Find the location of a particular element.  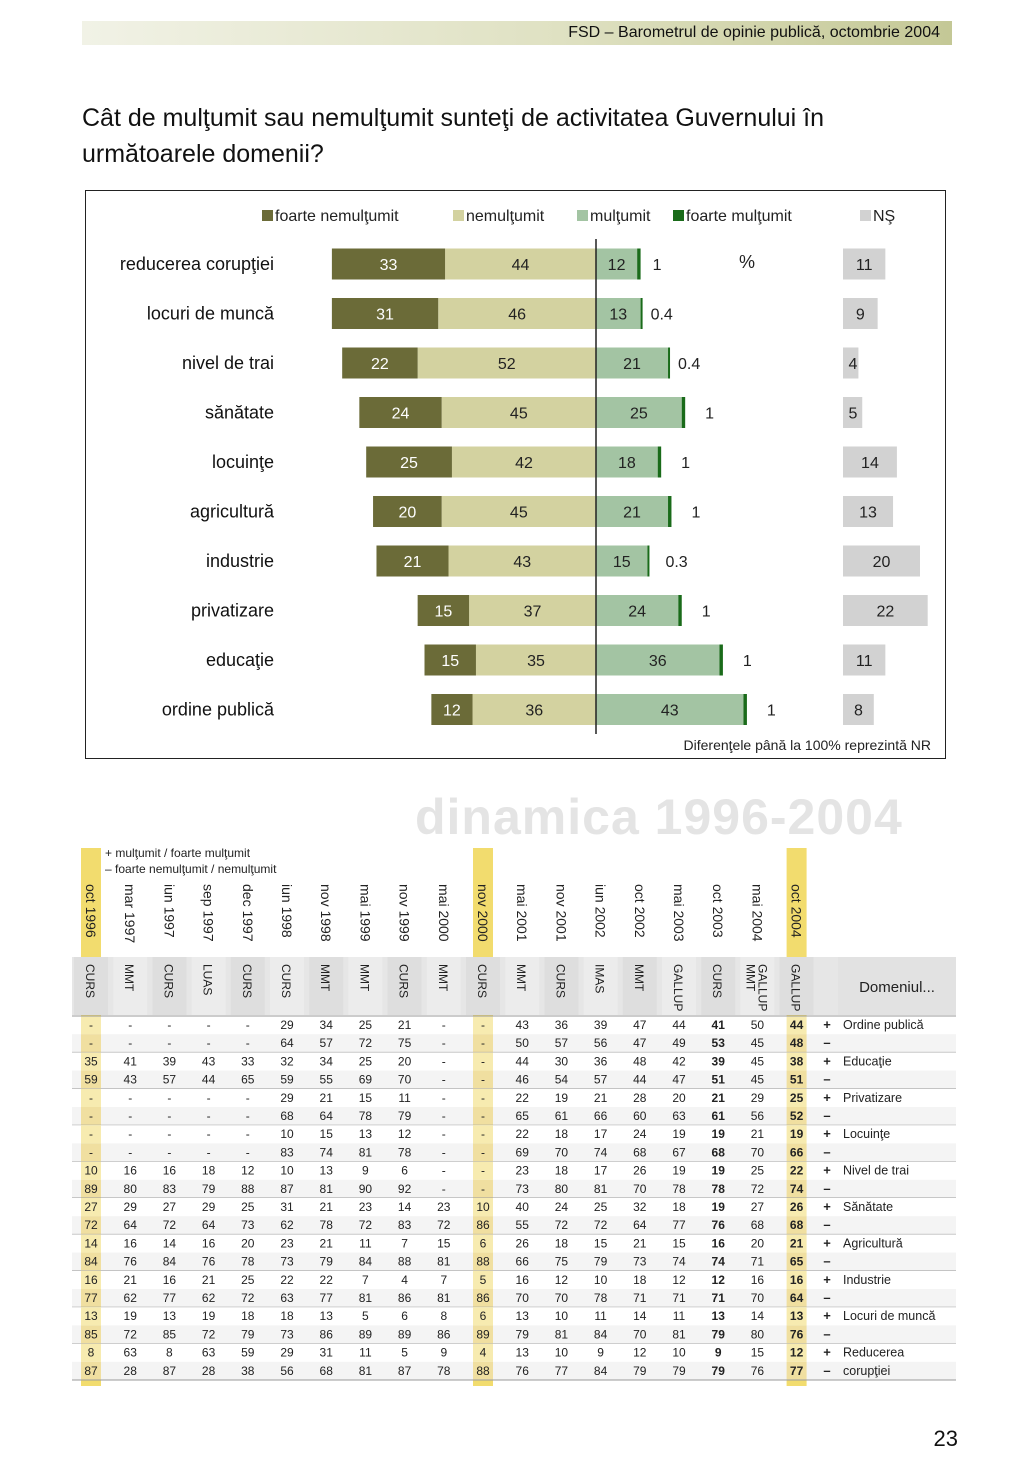

table-cell: 89 is located at coordinates (91, 1189).